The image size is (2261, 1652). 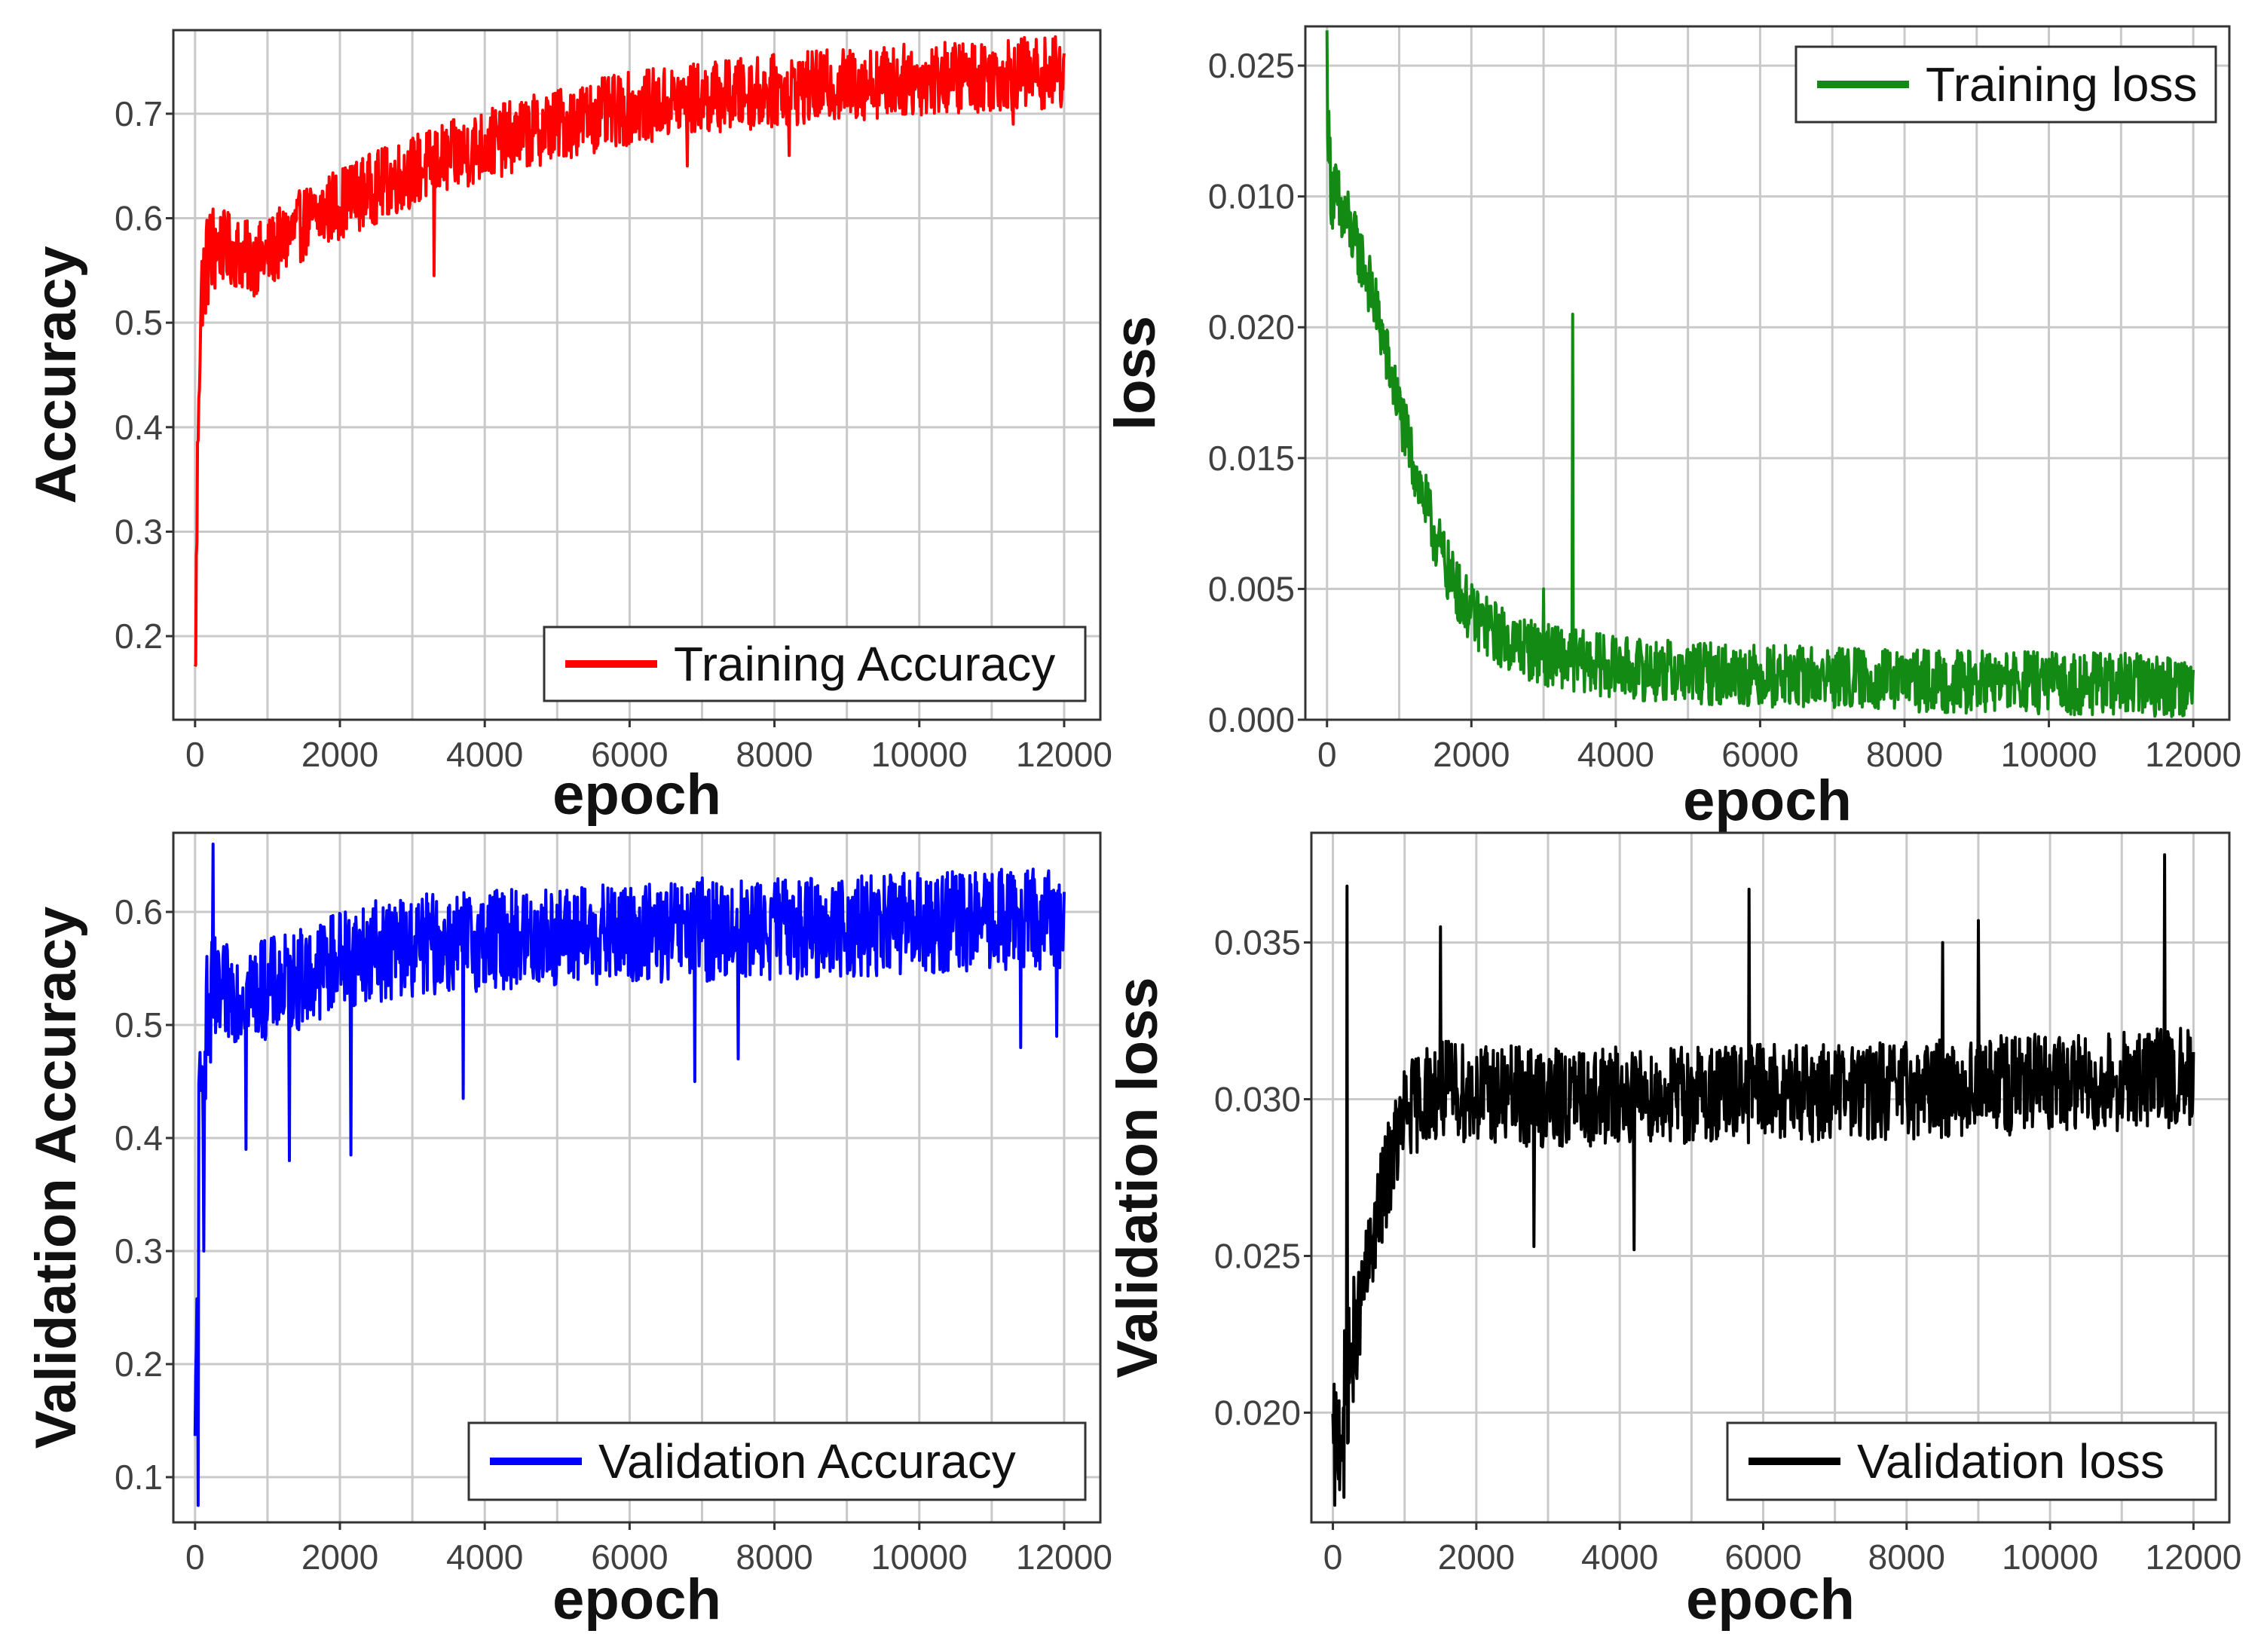 What do you see at coordinates (1257, 1100) in the screenshot?
I see `y-tick-label: 0.030` at bounding box center [1257, 1100].